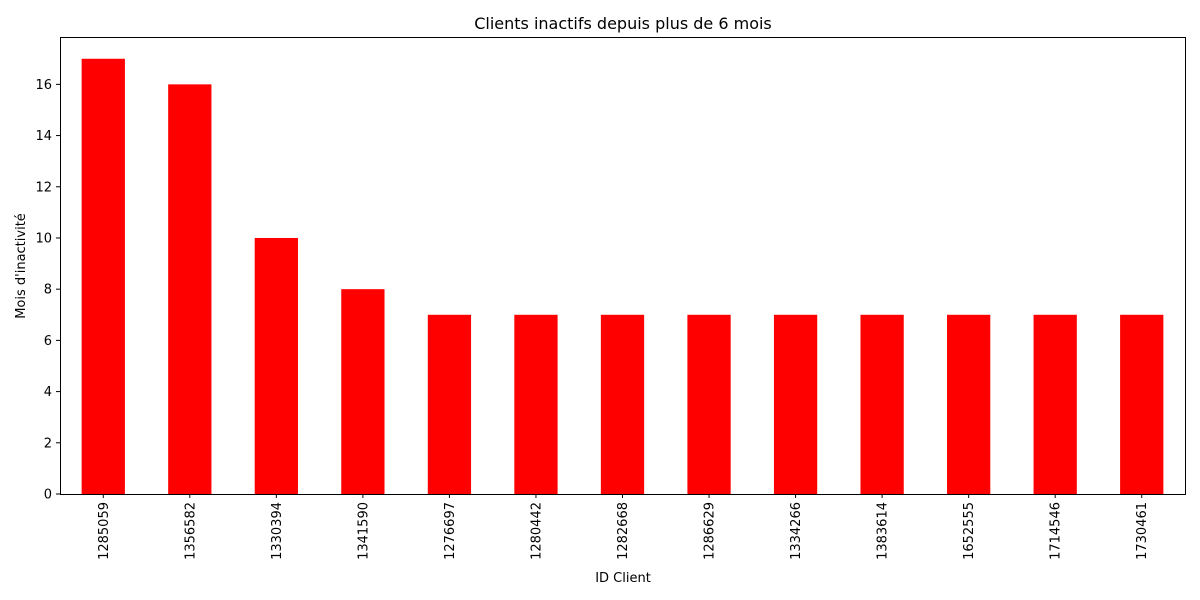 The width and height of the screenshot is (1200, 600). I want to click on y-tick-label-10: 10, so click(43, 238).